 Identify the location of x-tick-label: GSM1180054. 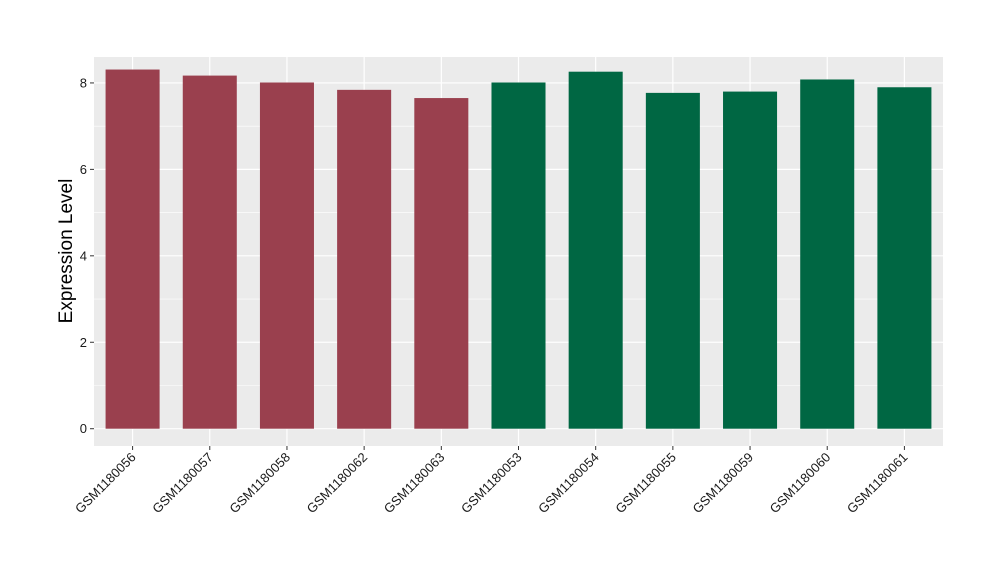
(568, 483).